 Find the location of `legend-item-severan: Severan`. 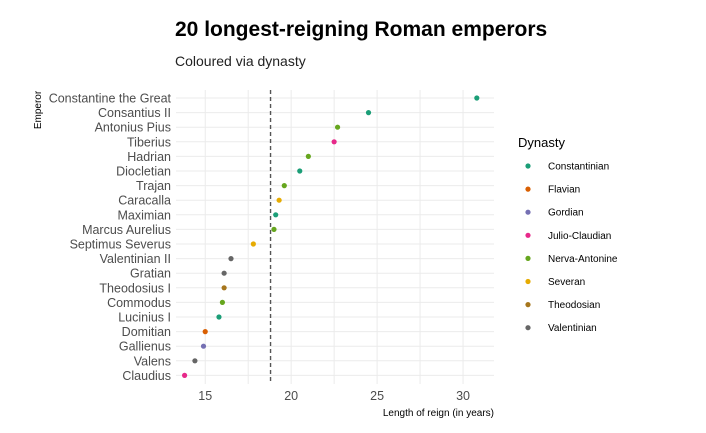

legend-item-severan: Severan is located at coordinates (555, 282).